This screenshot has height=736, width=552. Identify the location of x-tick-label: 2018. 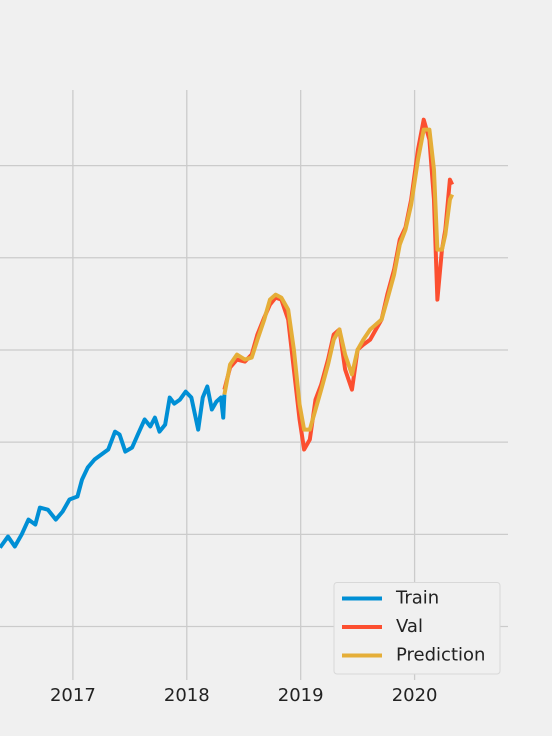
(187, 695).